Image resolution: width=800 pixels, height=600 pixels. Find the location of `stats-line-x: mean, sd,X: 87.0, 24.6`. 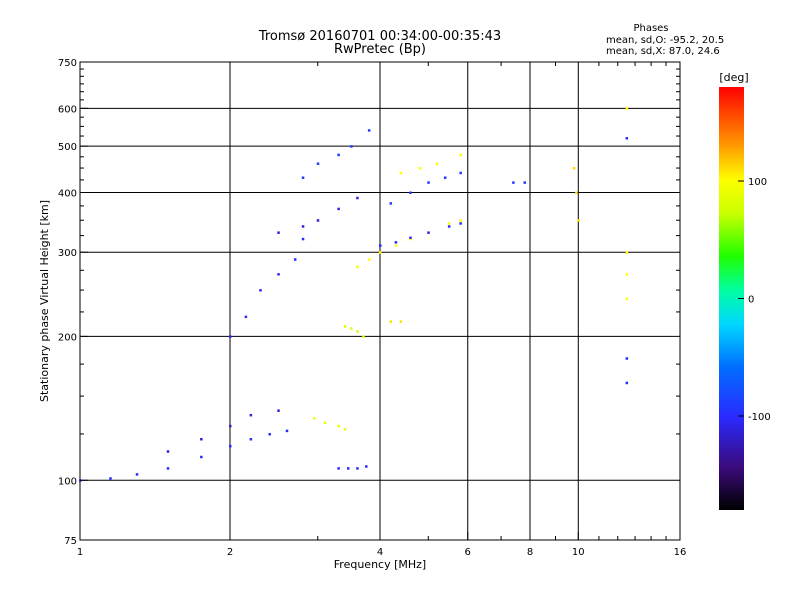

stats-line-x: mean, sd,X: 87.0, 24.6 is located at coordinates (663, 51).